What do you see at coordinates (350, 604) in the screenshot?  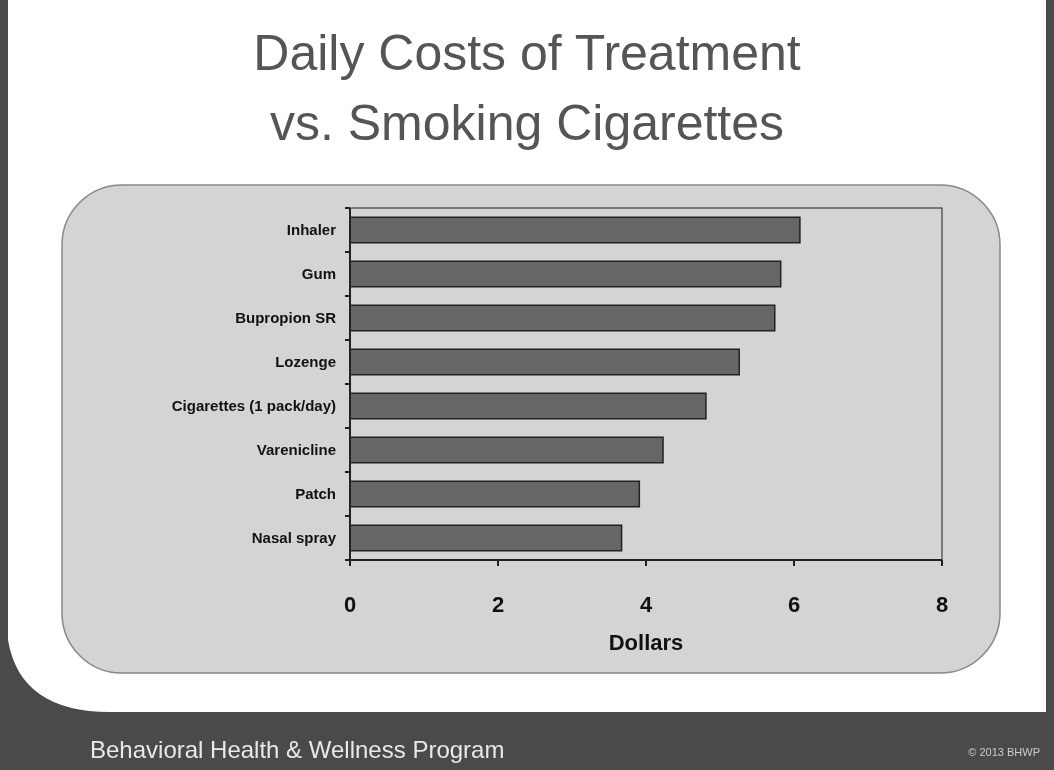 I see `x-tick-label: 0` at bounding box center [350, 604].